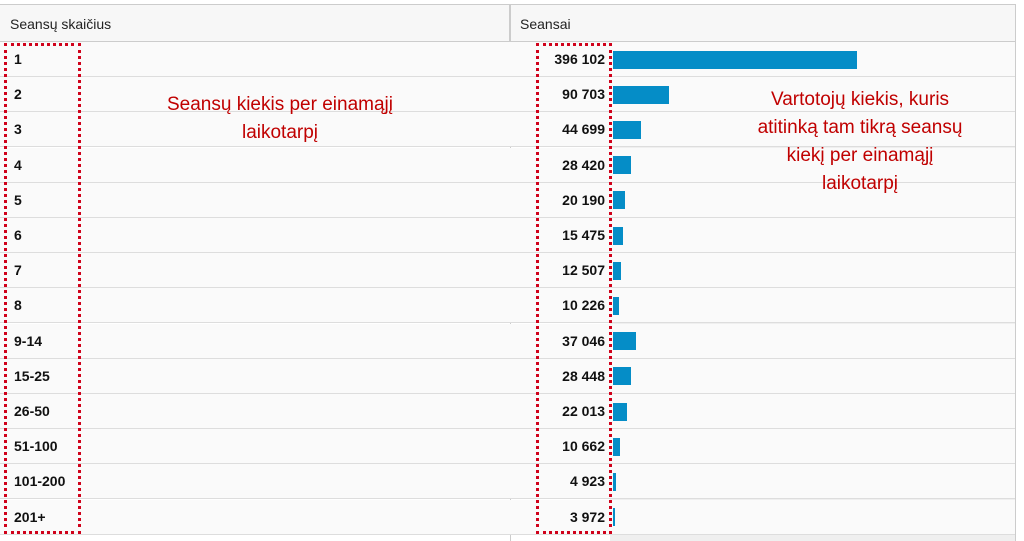 Image resolution: width=1024 pixels, height=541 pixels. What do you see at coordinates (583, 375) in the screenshot?
I see `row-value: 28 448` at bounding box center [583, 375].